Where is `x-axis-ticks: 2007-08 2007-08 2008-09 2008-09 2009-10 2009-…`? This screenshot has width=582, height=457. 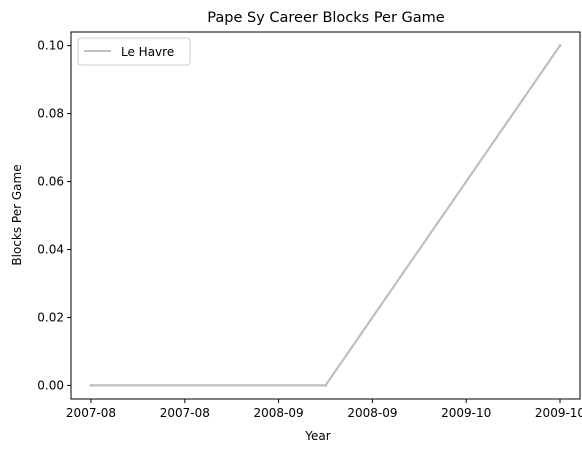
x-axis-ticks: 2007-08 2007-08 2008-09 2008-09 2009-10 2009-… is located at coordinates (324, 409).